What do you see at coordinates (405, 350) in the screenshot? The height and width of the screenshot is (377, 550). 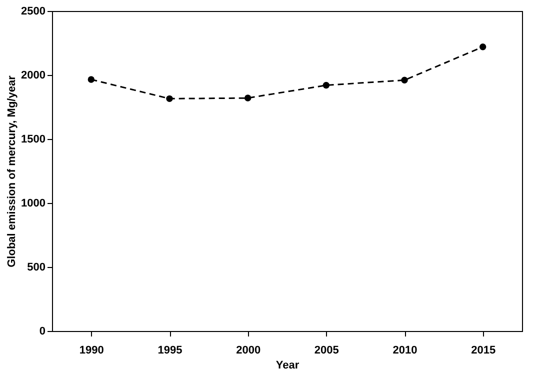 I see `x-tick-label: 2010` at bounding box center [405, 350].